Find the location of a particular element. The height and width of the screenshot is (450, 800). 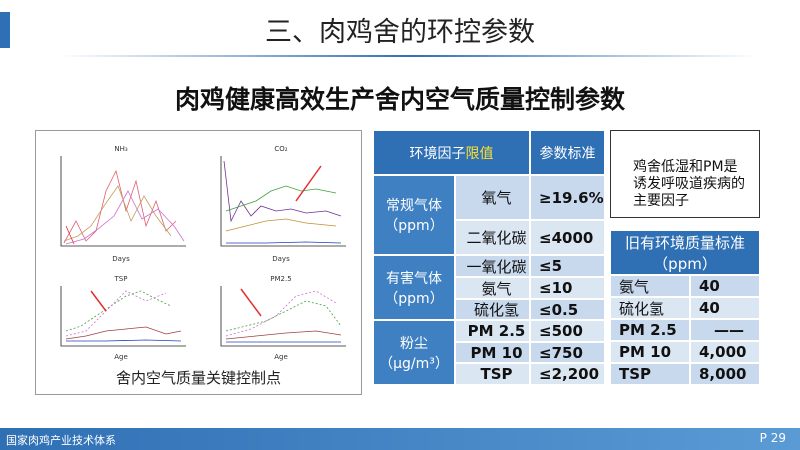

standard: ≤4000 is located at coordinates (567, 237).